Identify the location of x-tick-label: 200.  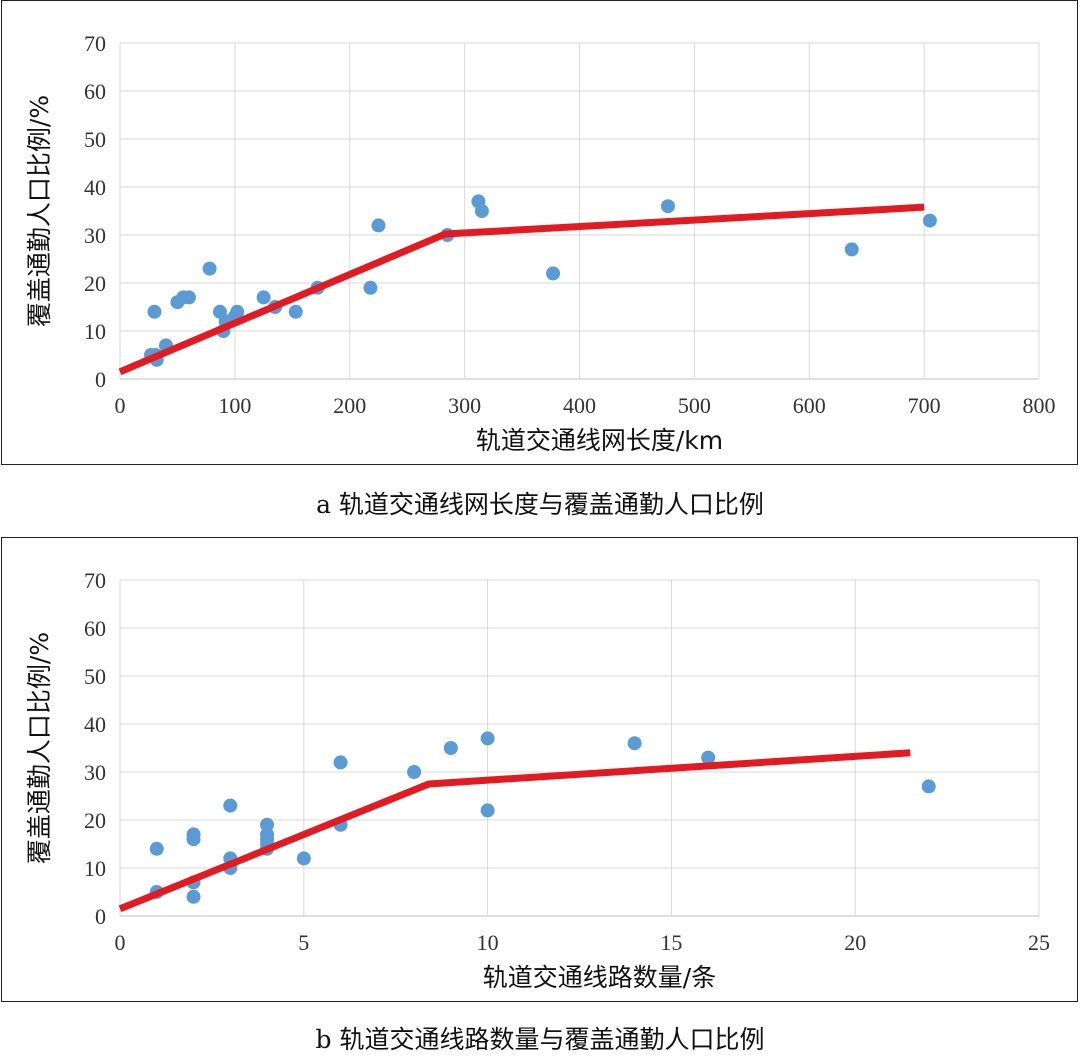
(349, 405).